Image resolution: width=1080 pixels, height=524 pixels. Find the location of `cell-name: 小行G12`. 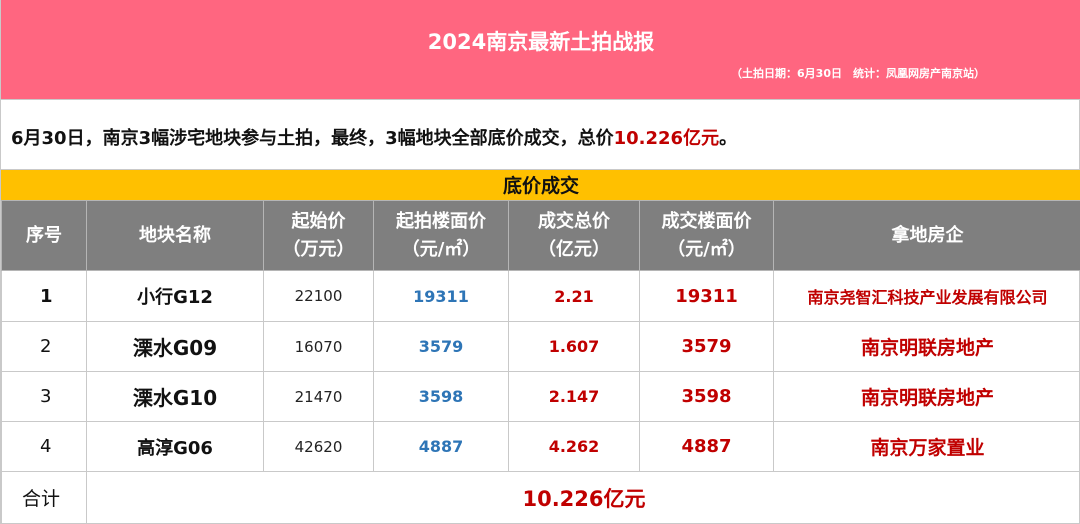

cell-name: 小行G12 is located at coordinates (175, 296).